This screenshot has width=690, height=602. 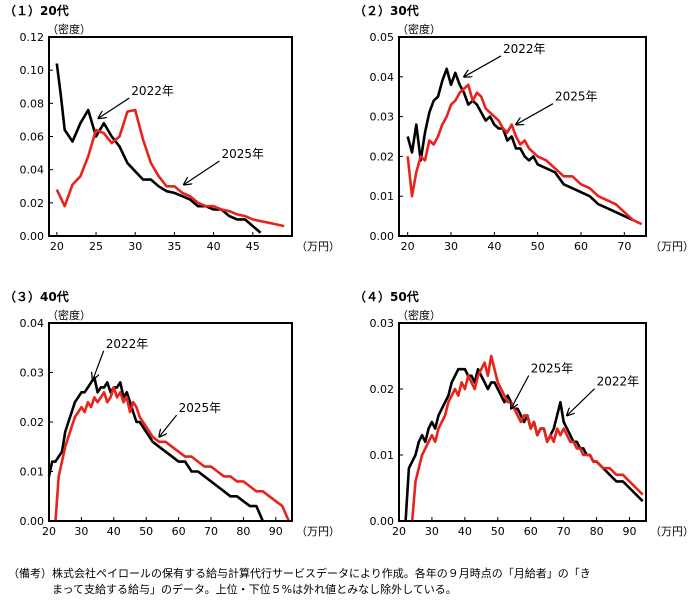 I want to click on y-tick-label: 0.06, so click(x=32, y=137).